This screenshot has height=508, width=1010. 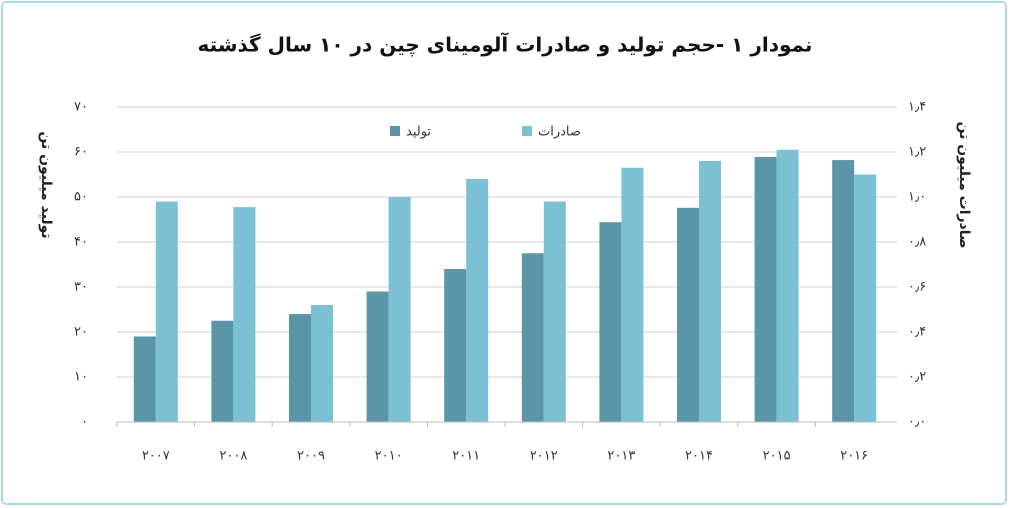 I want to click on x-tick-label: ۲۰۰۹, so click(x=311, y=456).